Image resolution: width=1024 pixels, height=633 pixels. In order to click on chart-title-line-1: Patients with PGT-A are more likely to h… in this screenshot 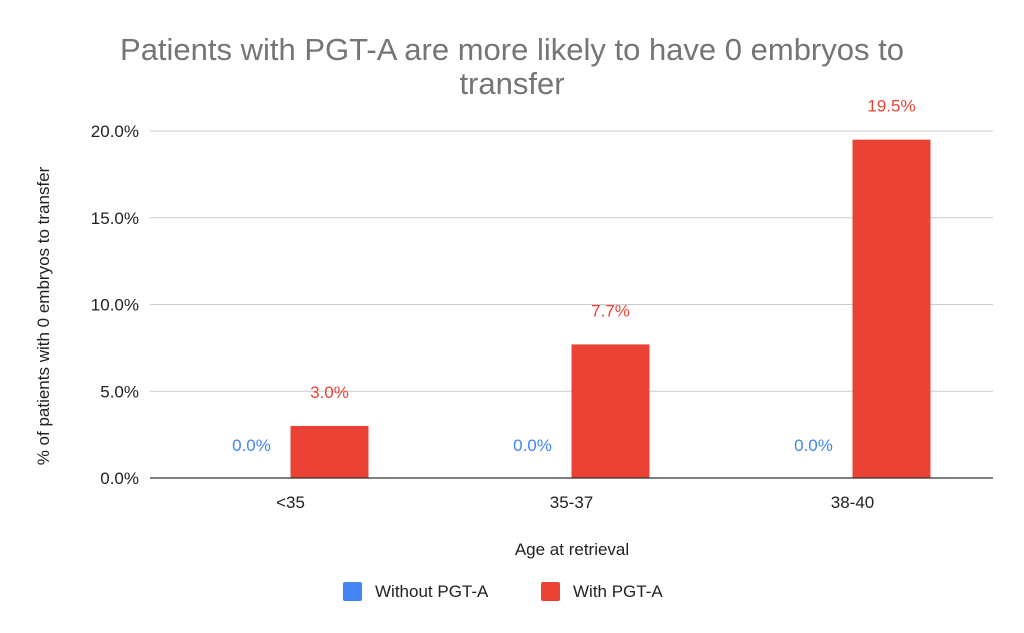, I will do `click(512, 49)`.